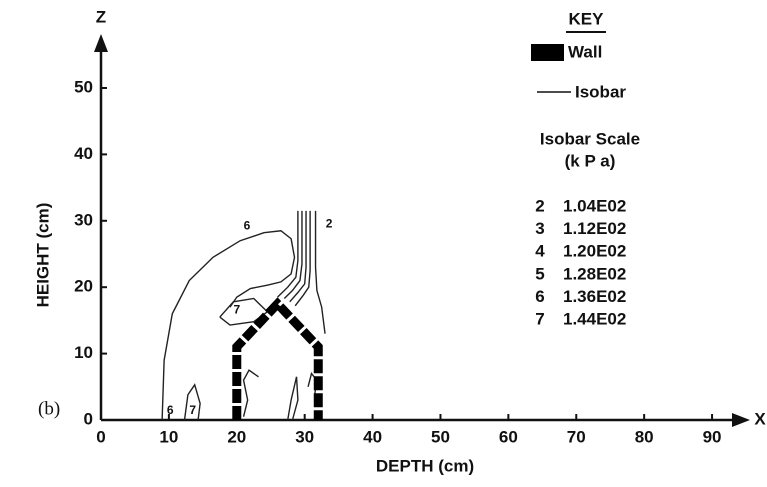 The image size is (767, 487). What do you see at coordinates (585, 51) in the screenshot?
I see `key-wall: Wall` at bounding box center [585, 51].